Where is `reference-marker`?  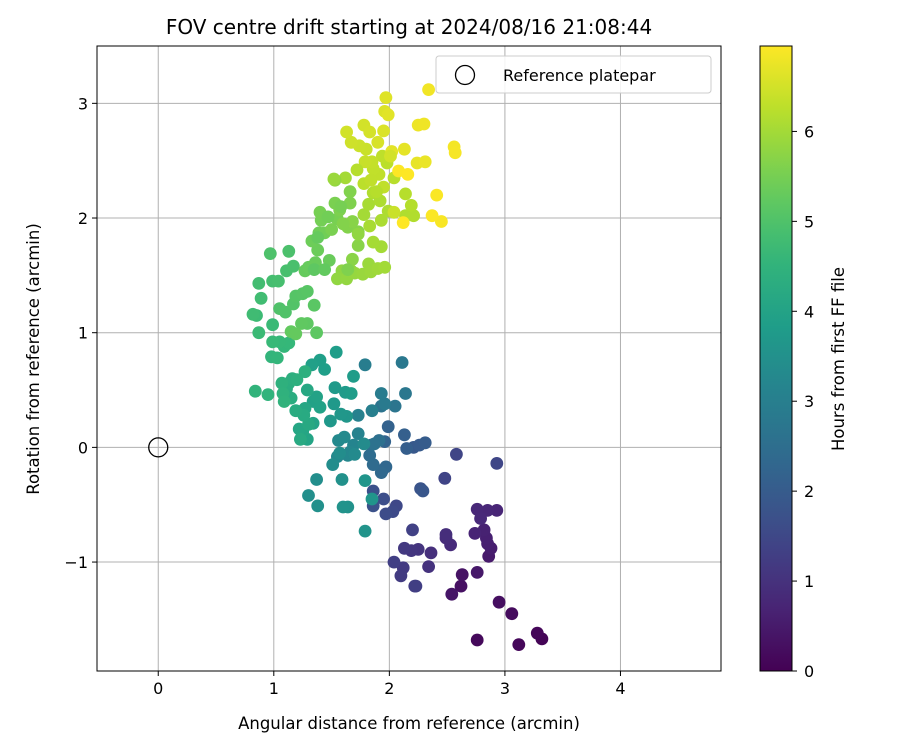 reference-marker is located at coordinates (158, 447).